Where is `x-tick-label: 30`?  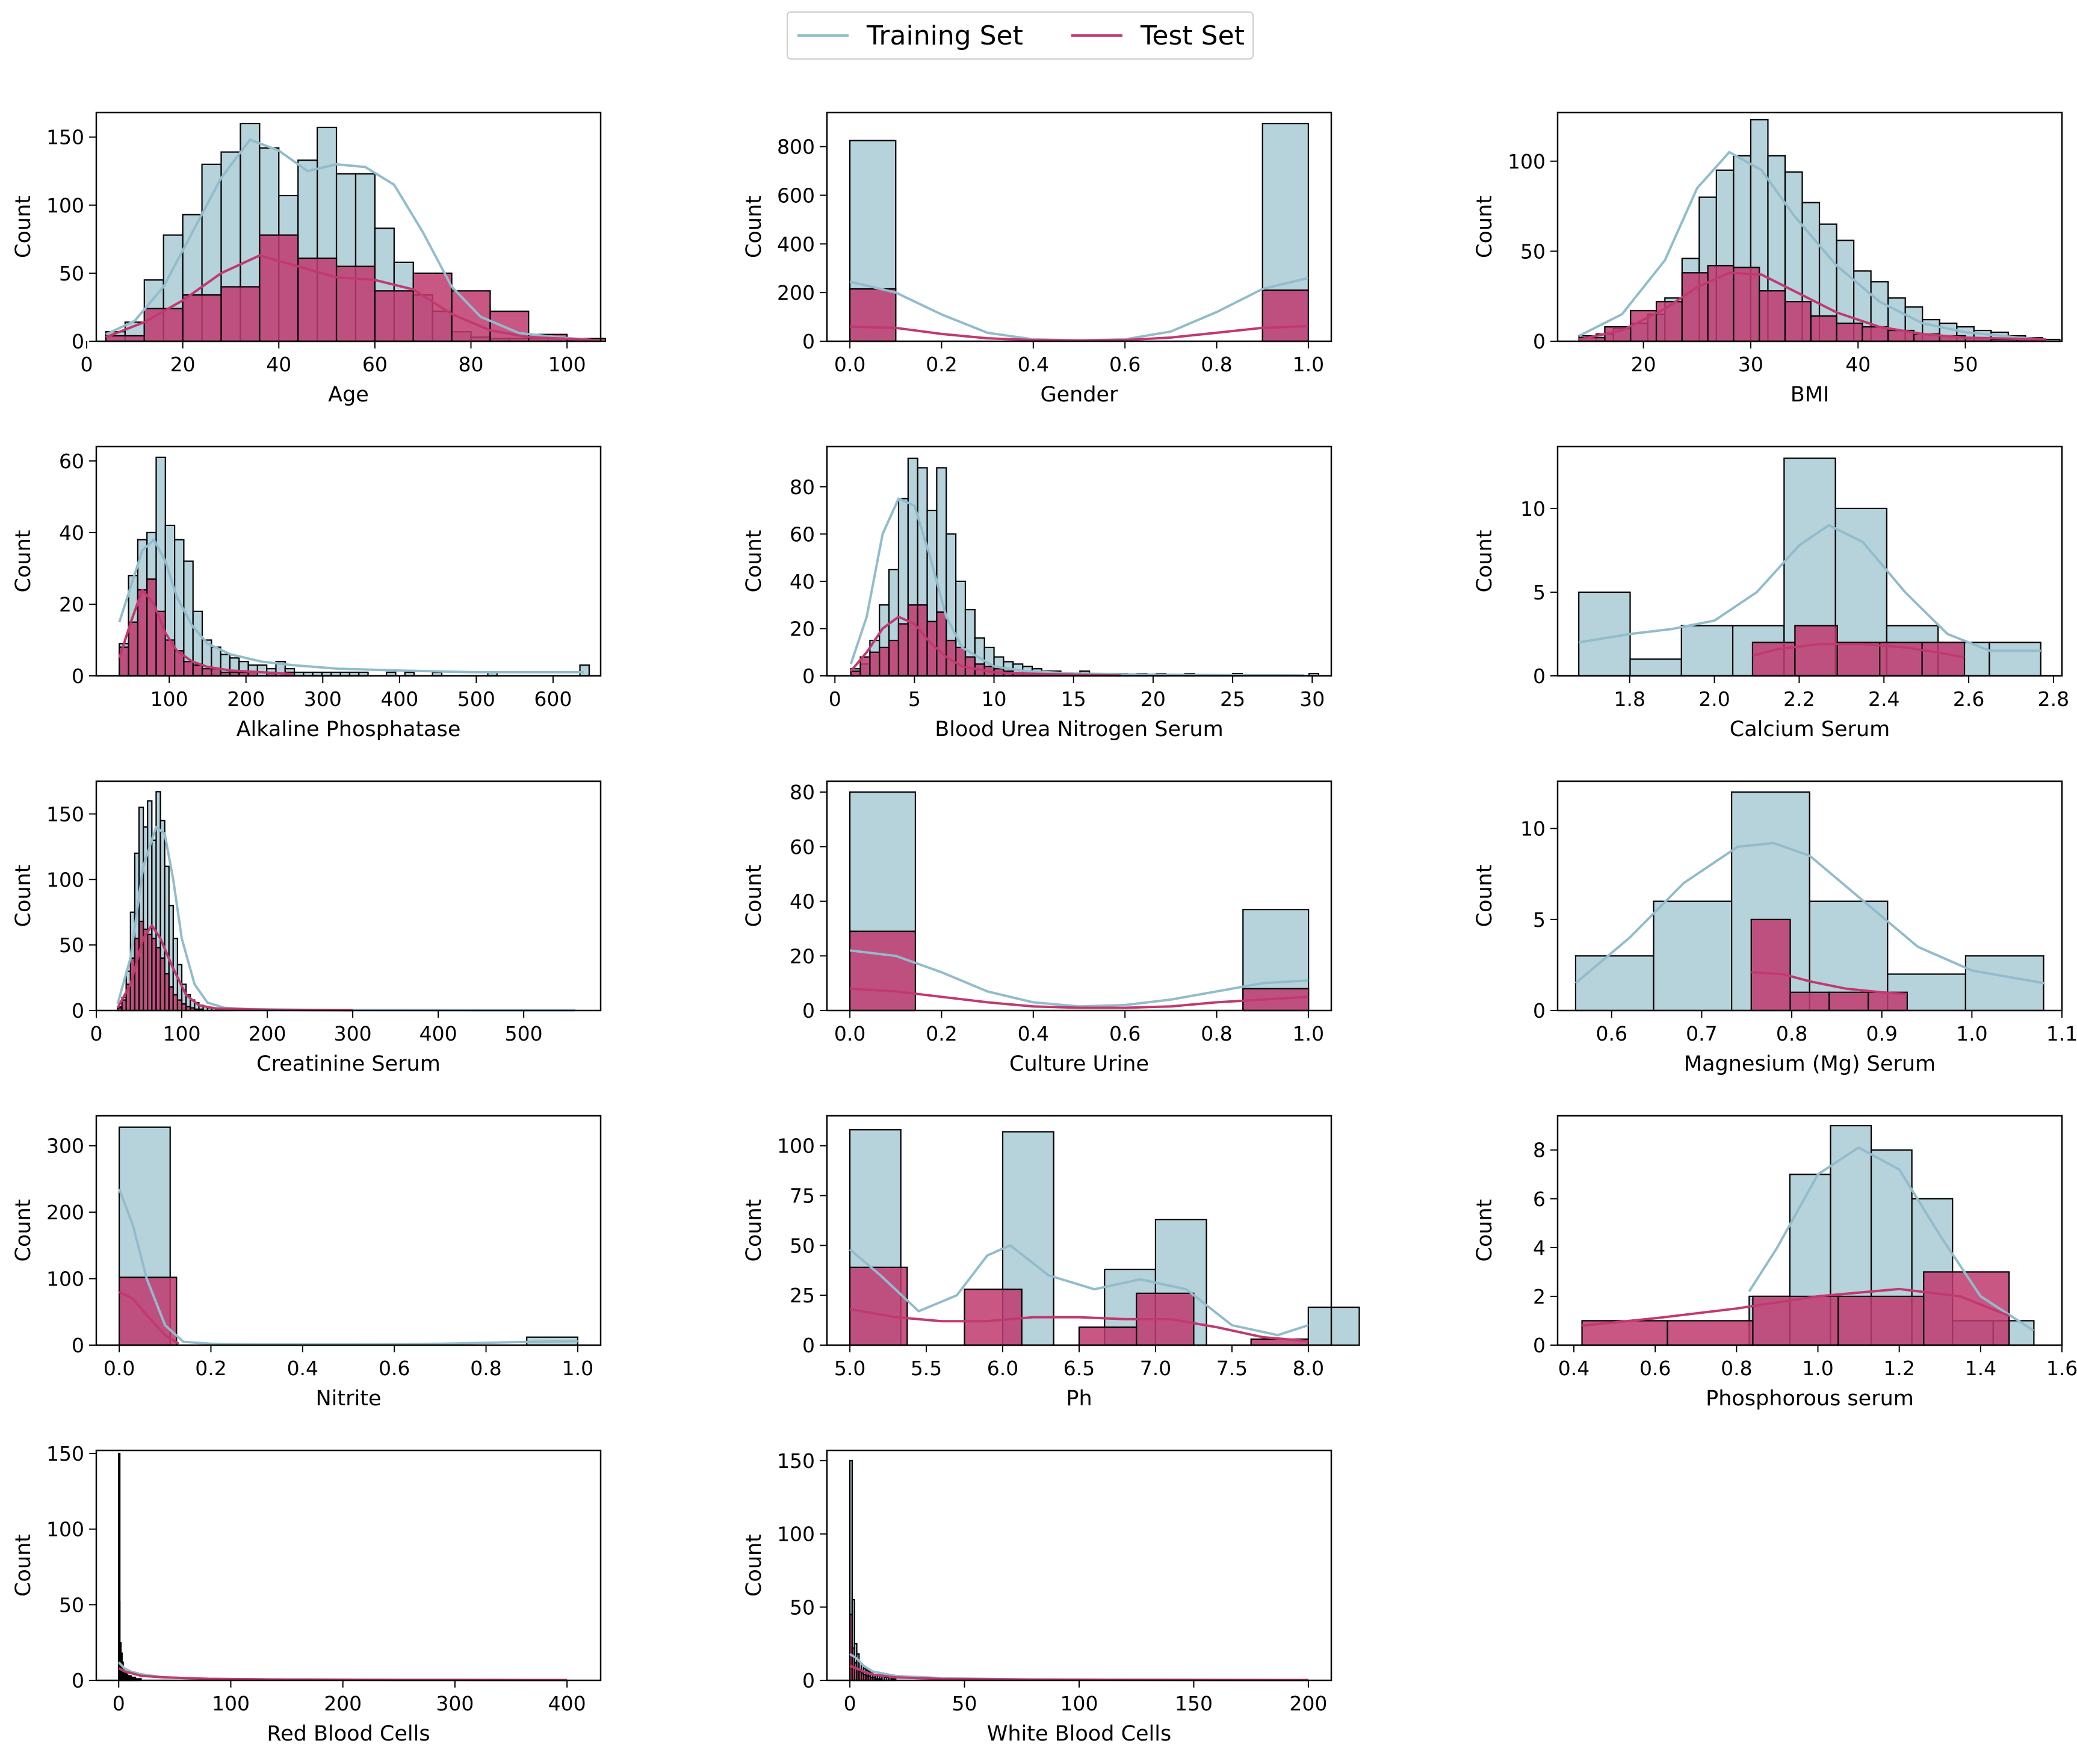
x-tick-label: 30 is located at coordinates (1750, 364).